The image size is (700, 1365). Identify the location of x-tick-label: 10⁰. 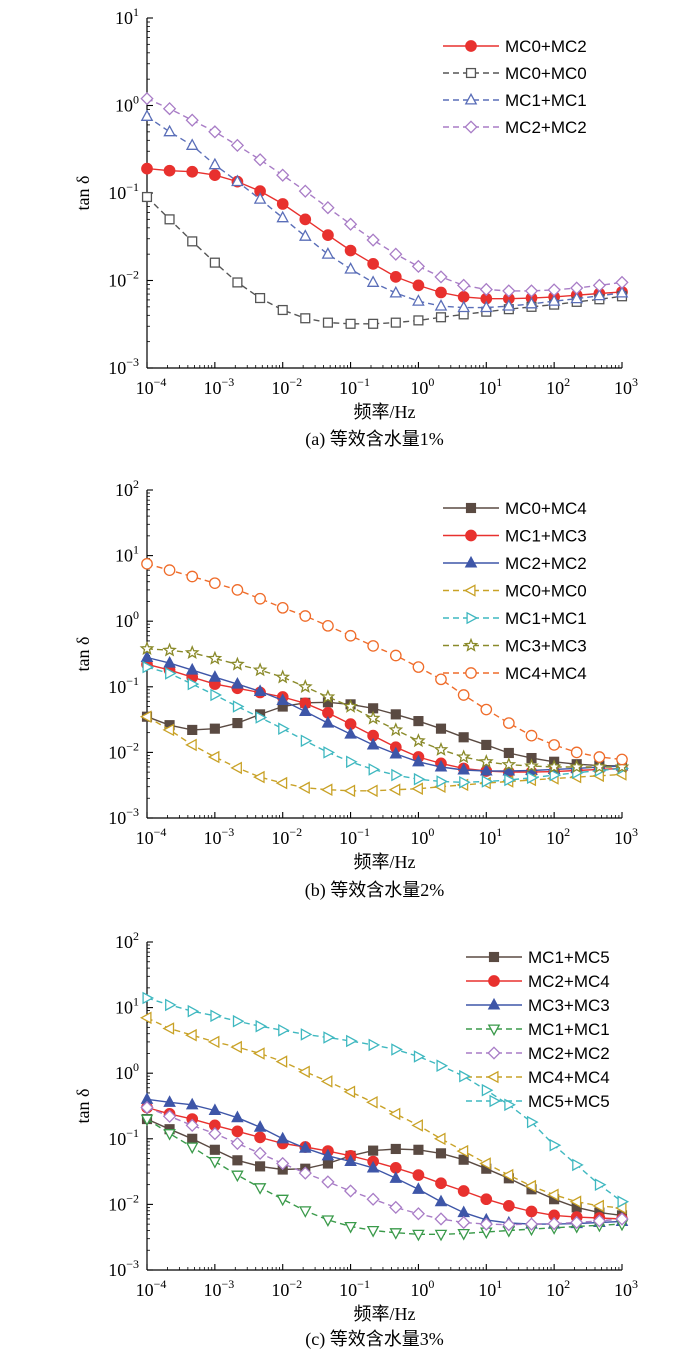
(422, 1288).